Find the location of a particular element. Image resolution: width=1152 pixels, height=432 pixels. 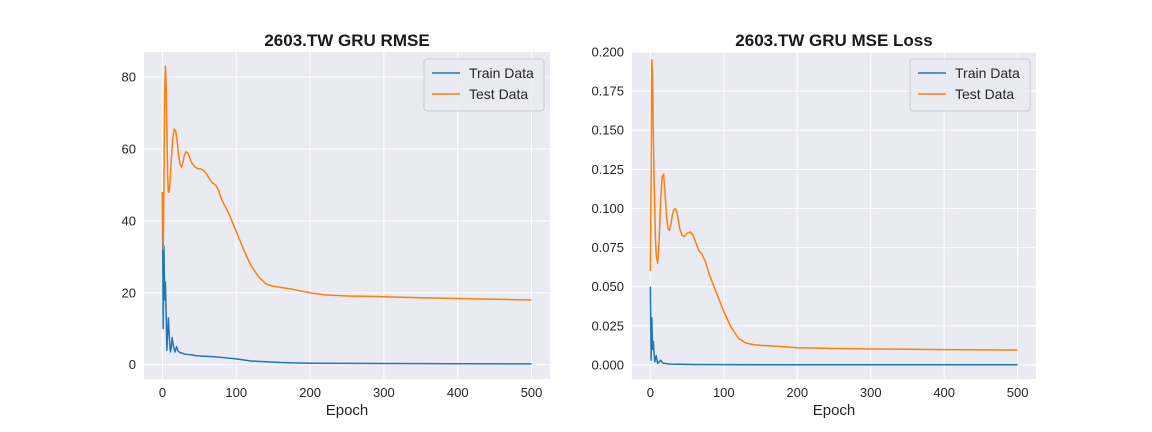

y-tick-label: 60 is located at coordinates (129, 149).